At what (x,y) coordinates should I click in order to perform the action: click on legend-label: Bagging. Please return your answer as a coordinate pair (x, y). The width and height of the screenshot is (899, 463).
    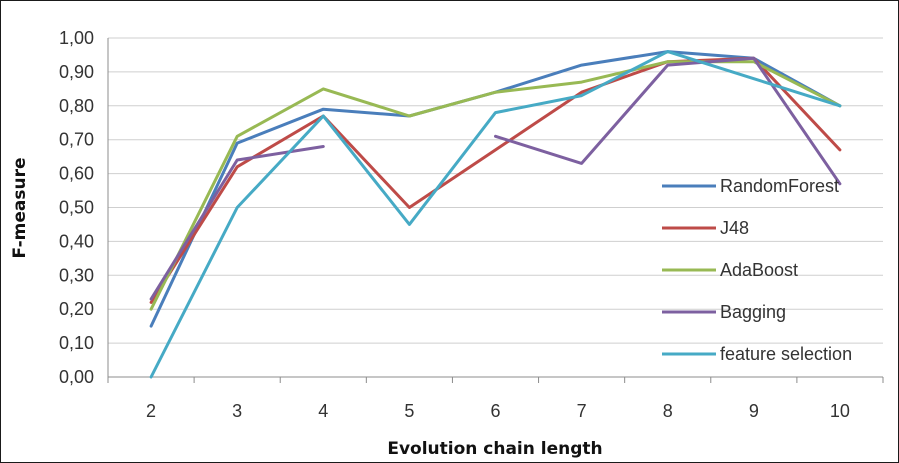
    Looking at the image, I should click on (753, 312).